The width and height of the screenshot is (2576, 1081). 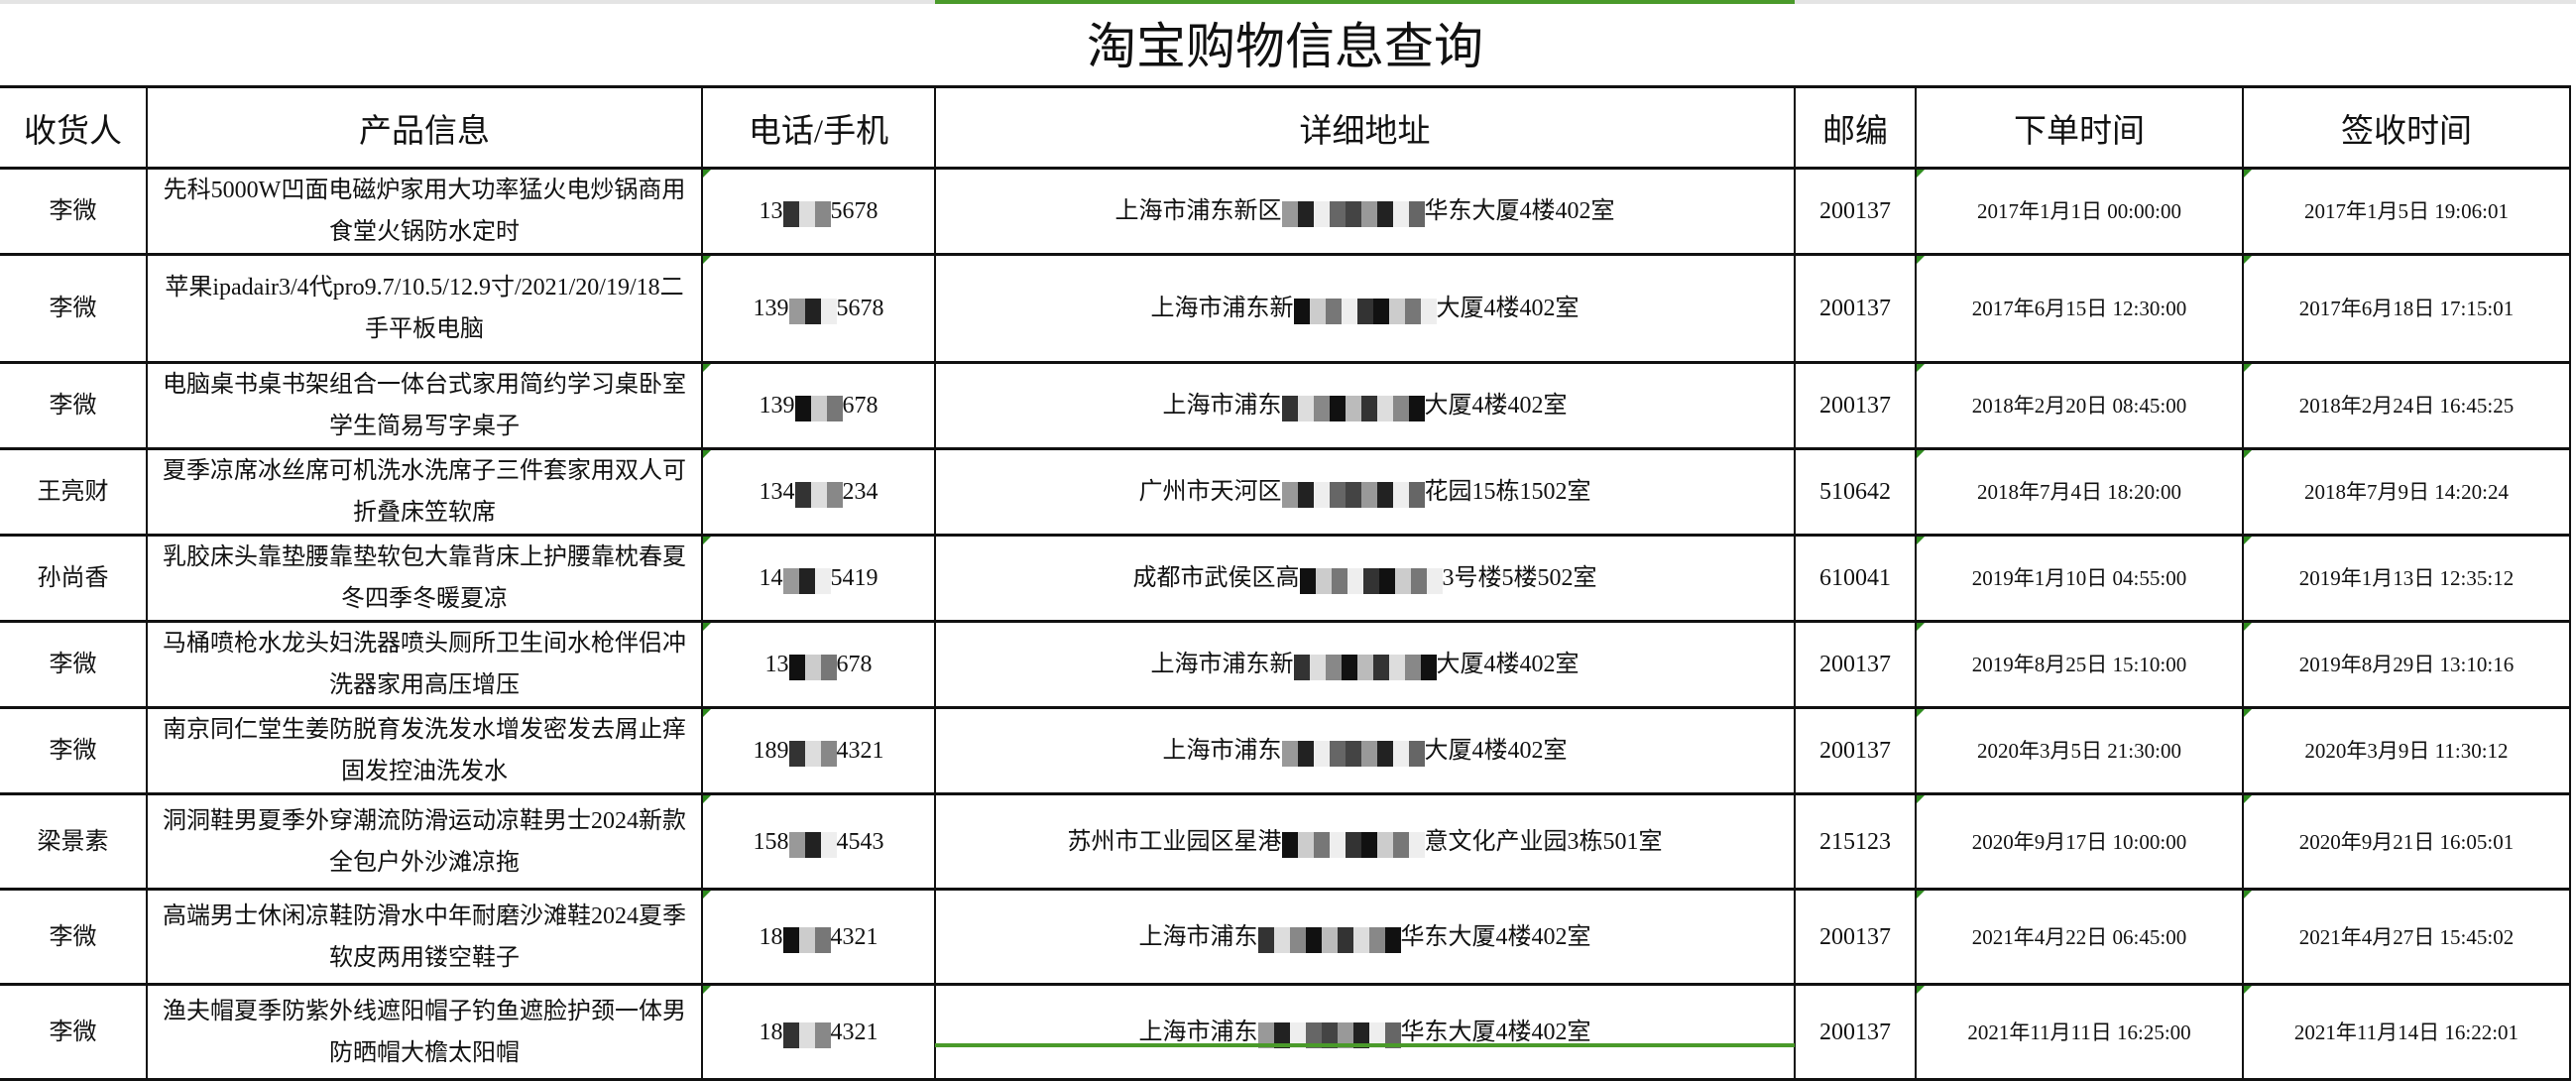 What do you see at coordinates (1544, 841) in the screenshot?
I see `address-suffix: 意文化产业园3栋501室` at bounding box center [1544, 841].